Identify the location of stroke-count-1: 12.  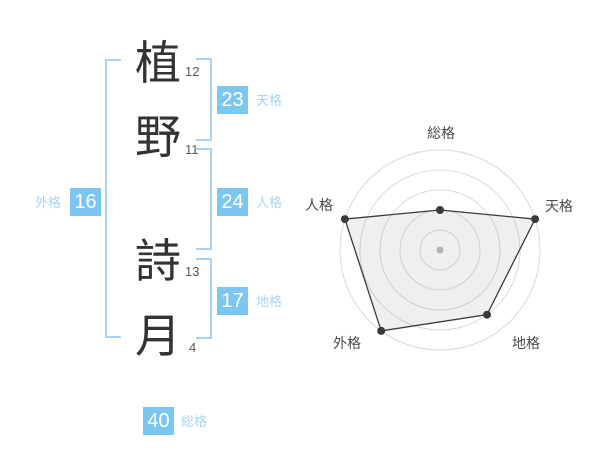
(192, 71).